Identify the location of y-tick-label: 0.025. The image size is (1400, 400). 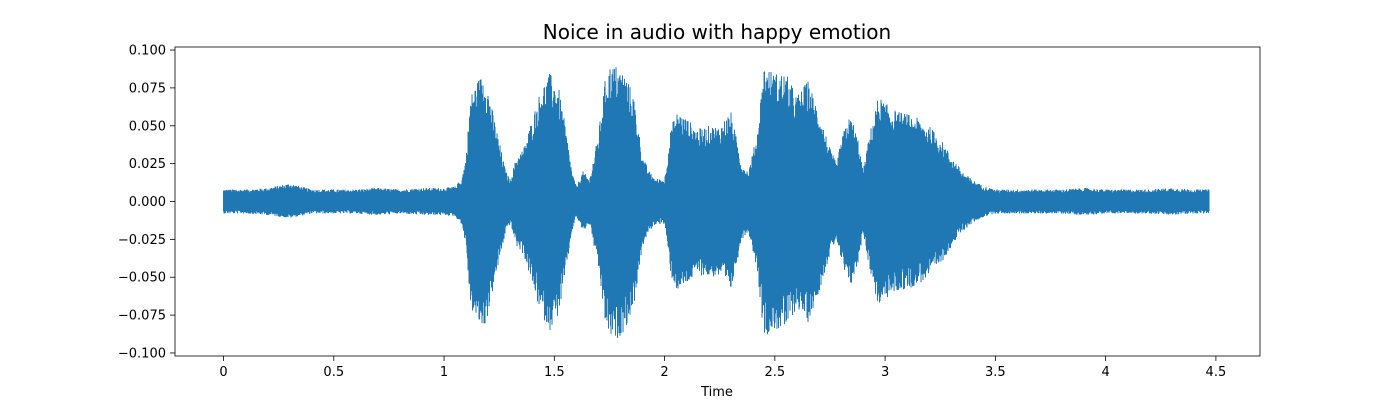
(147, 164).